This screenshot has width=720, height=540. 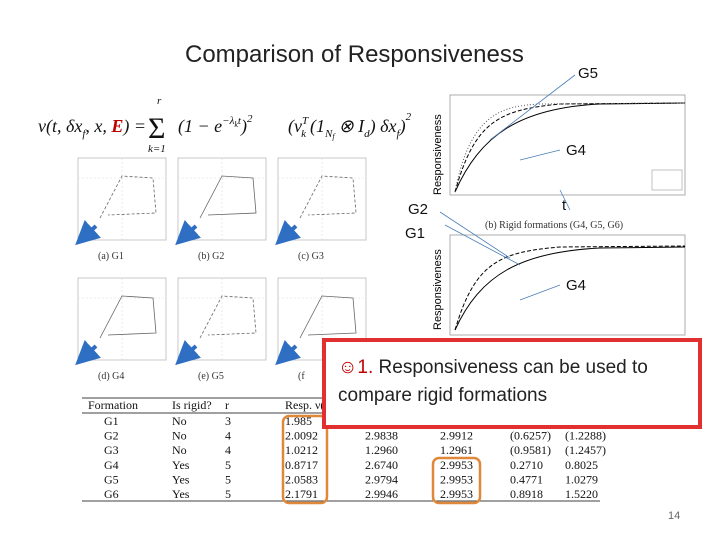 I want to click on page-number: 14, so click(x=674, y=516).